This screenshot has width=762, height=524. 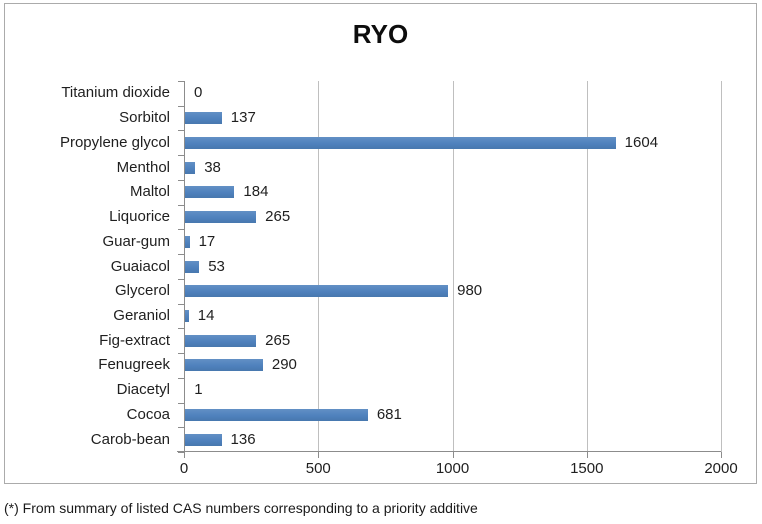 I want to click on x-axis: 0 500 1000 1500 2000, so click(x=459, y=470).